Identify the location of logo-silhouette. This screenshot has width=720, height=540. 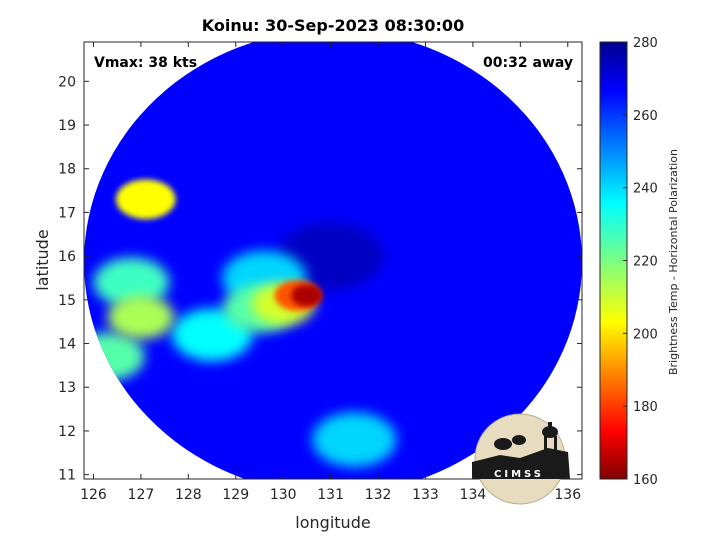
(521, 450).